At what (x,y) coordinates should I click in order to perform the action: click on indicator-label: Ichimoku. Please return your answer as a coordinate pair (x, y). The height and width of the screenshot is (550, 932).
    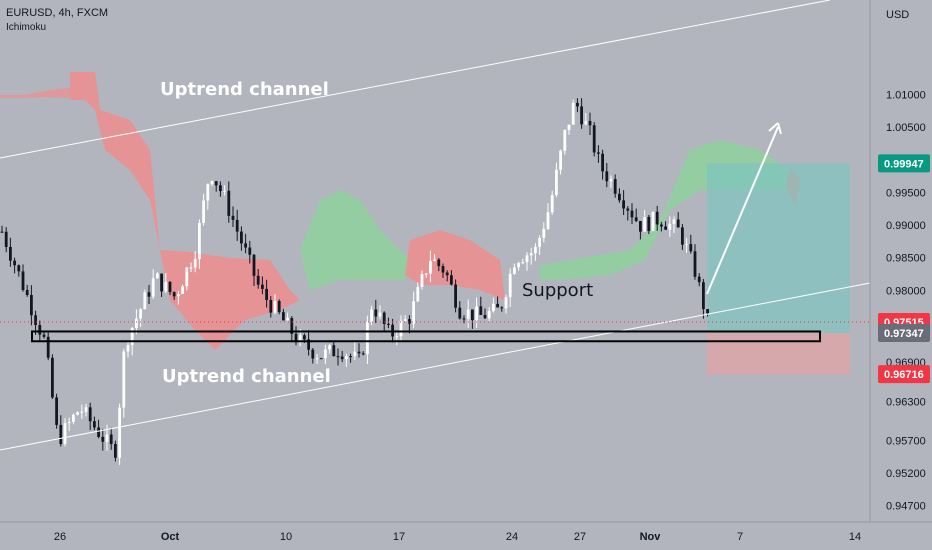
    Looking at the image, I should click on (26, 27).